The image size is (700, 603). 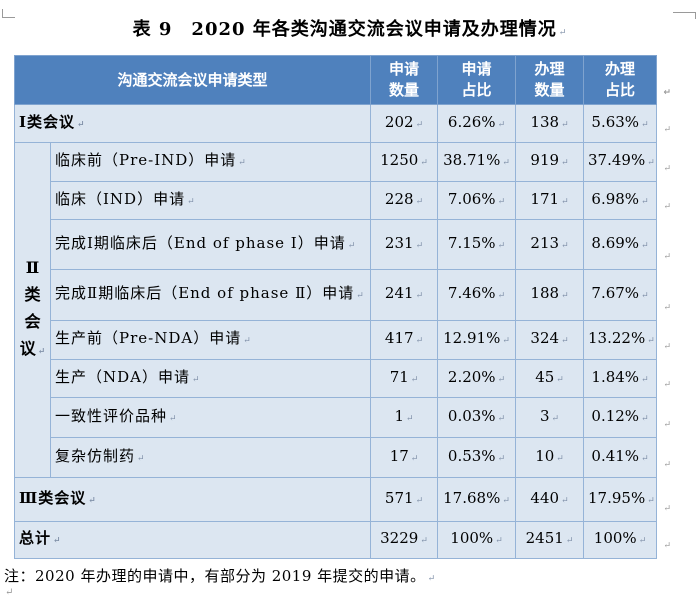 I want to click on cell-value: 1.84% ↵ ↵, so click(x=627, y=378).